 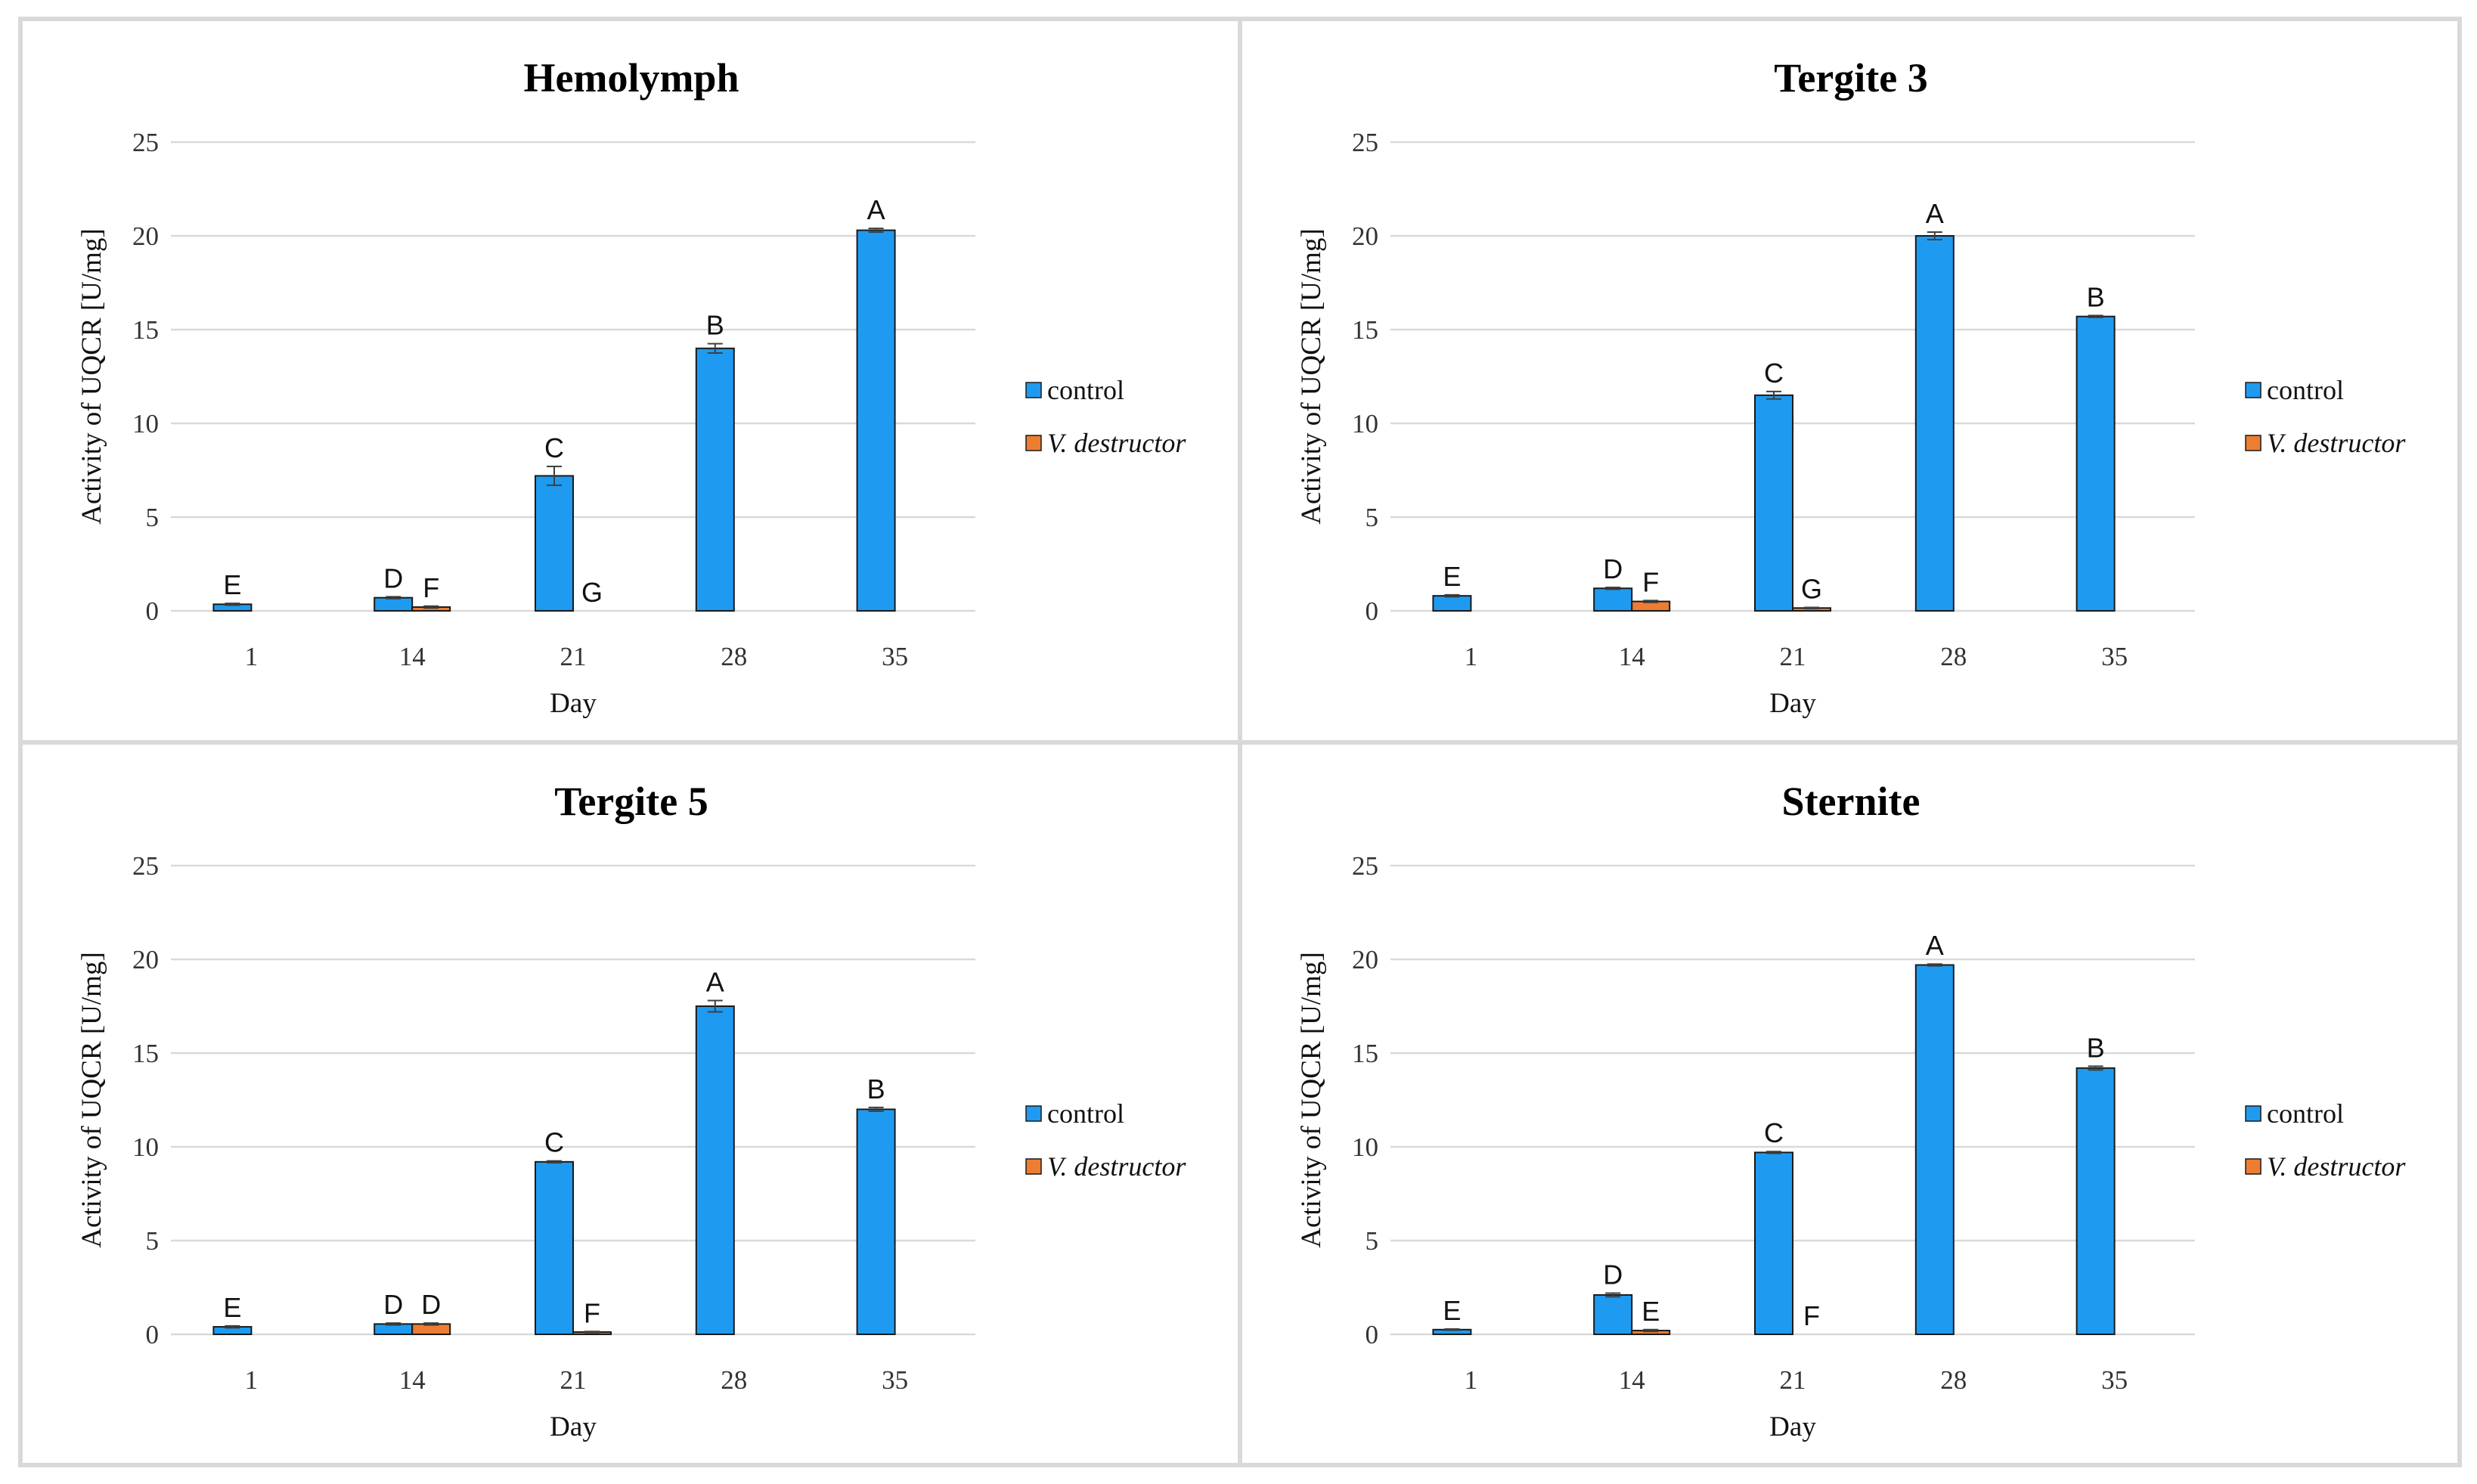 I want to click on significance-label: G, so click(x=1811, y=589).